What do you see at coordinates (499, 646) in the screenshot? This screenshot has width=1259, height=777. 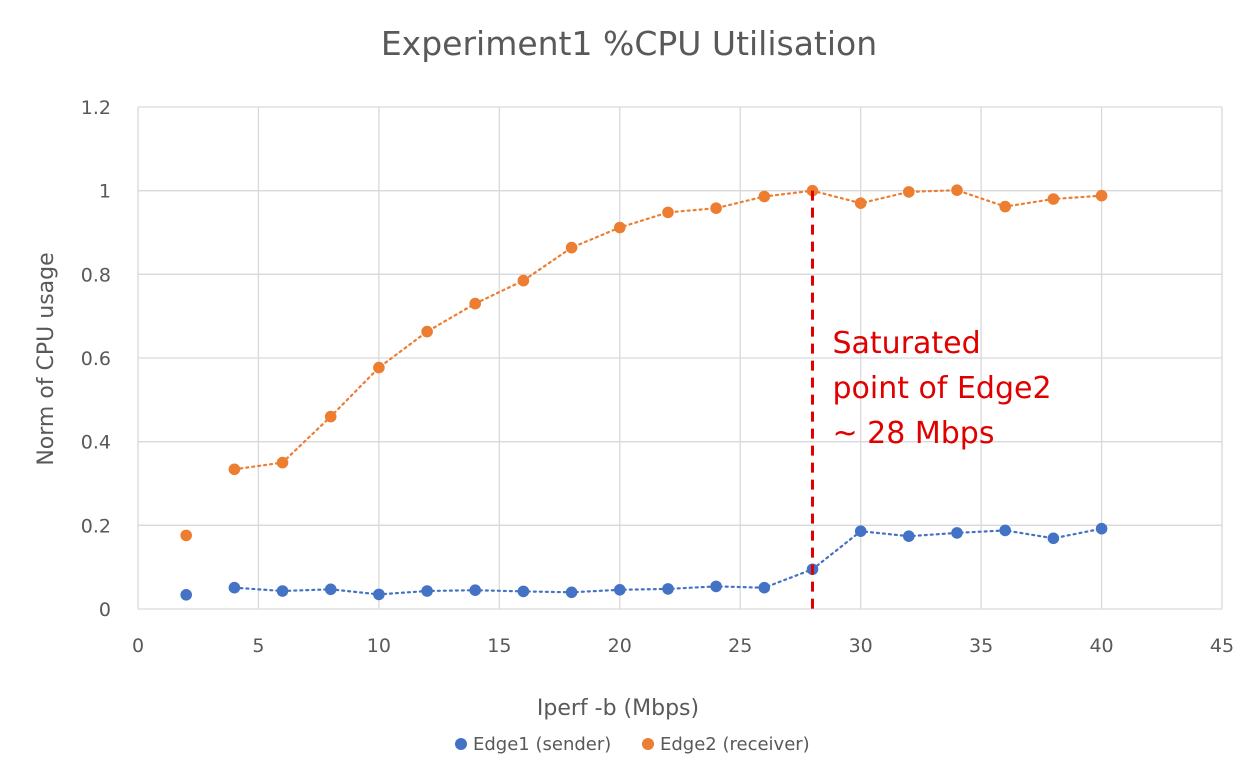 I see `x-tick-label: 15` at bounding box center [499, 646].